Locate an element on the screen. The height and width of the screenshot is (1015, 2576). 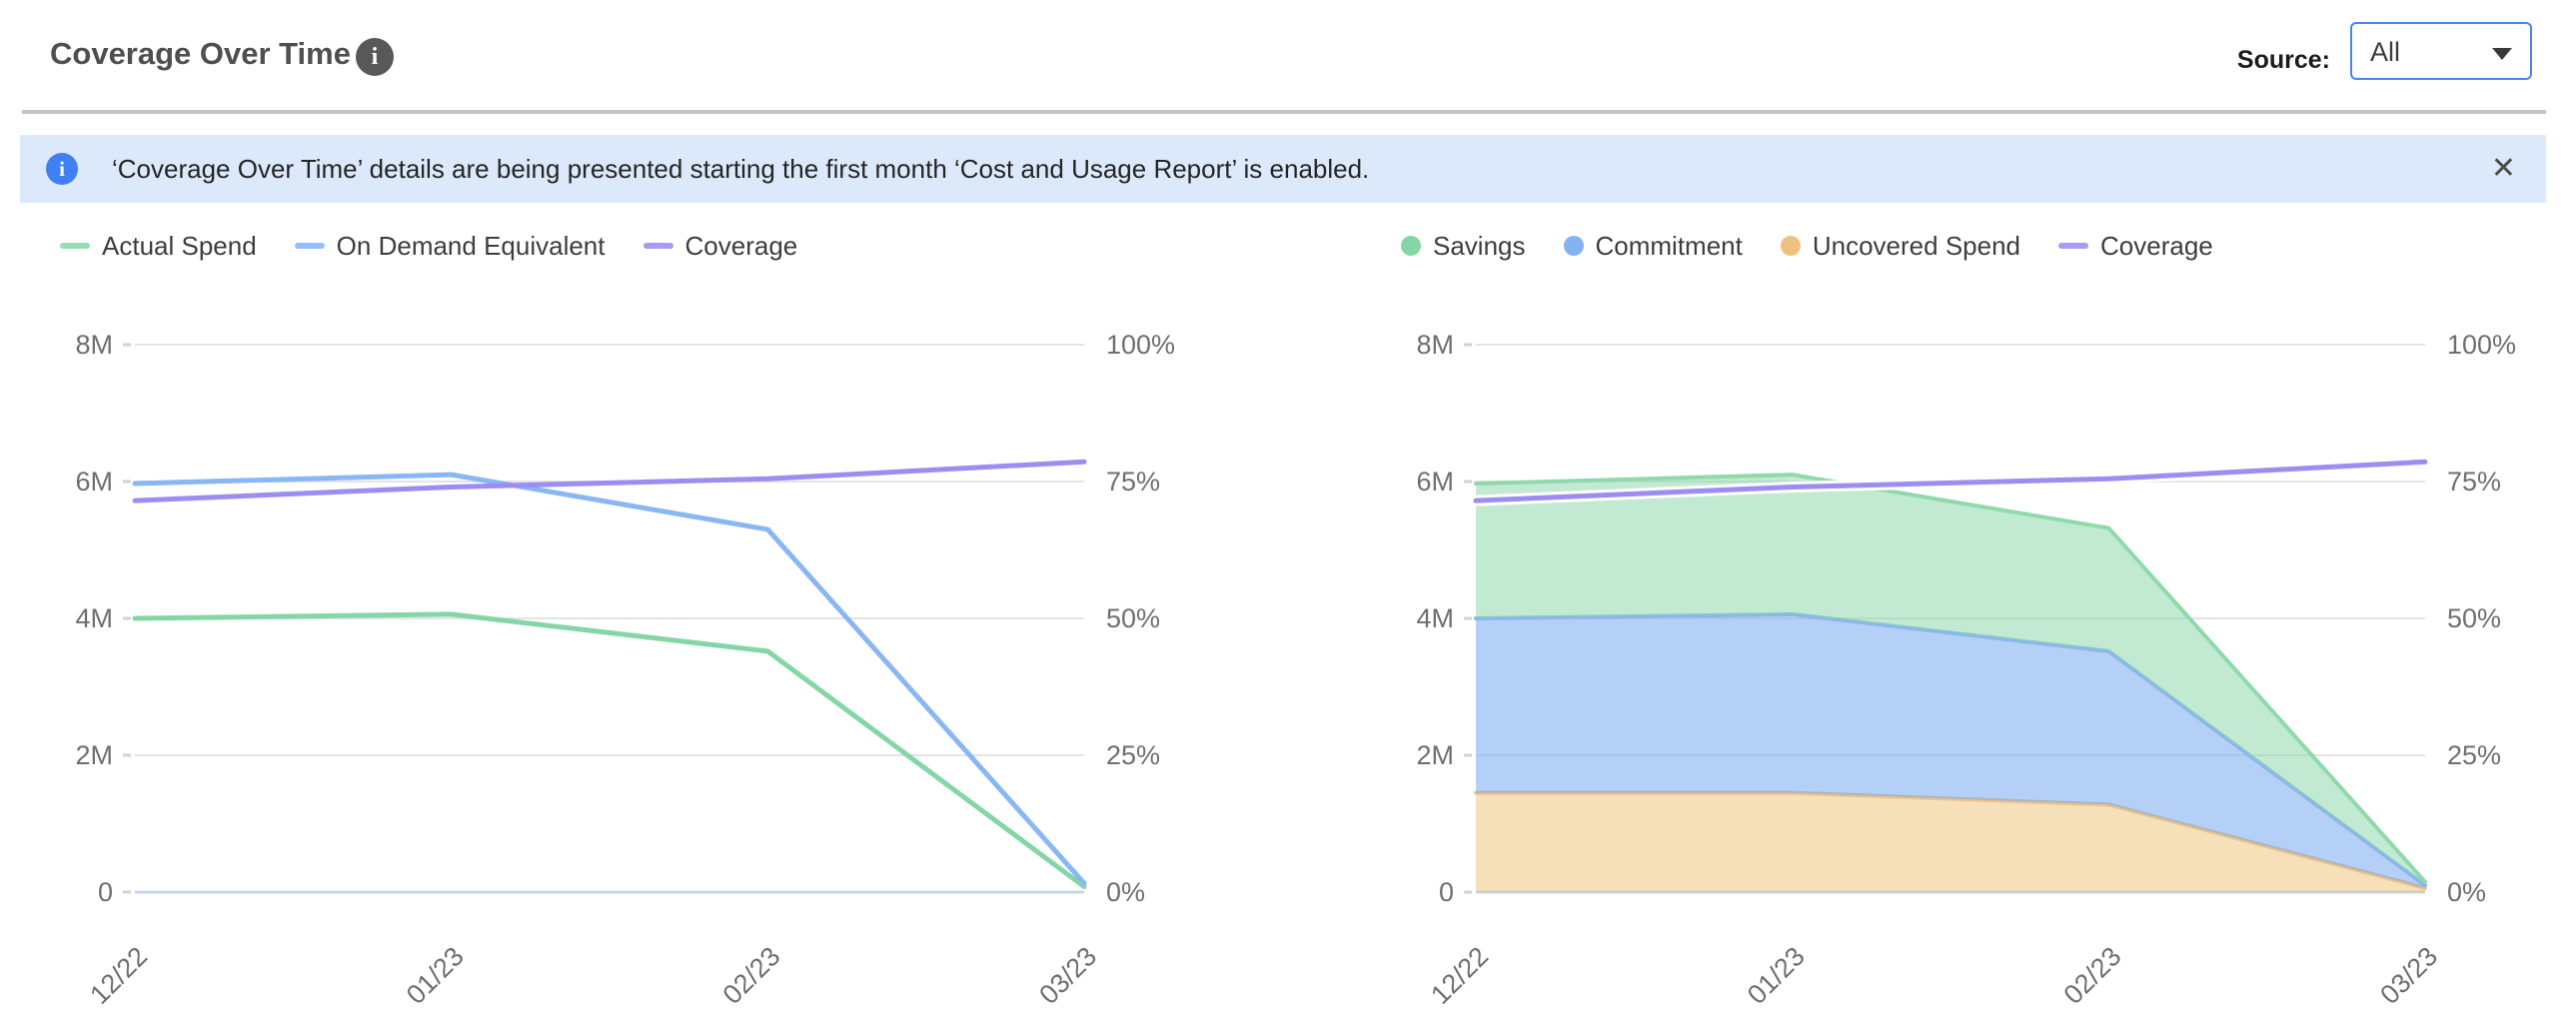
legend-item-commitment: Commitment is located at coordinates (1653, 246).